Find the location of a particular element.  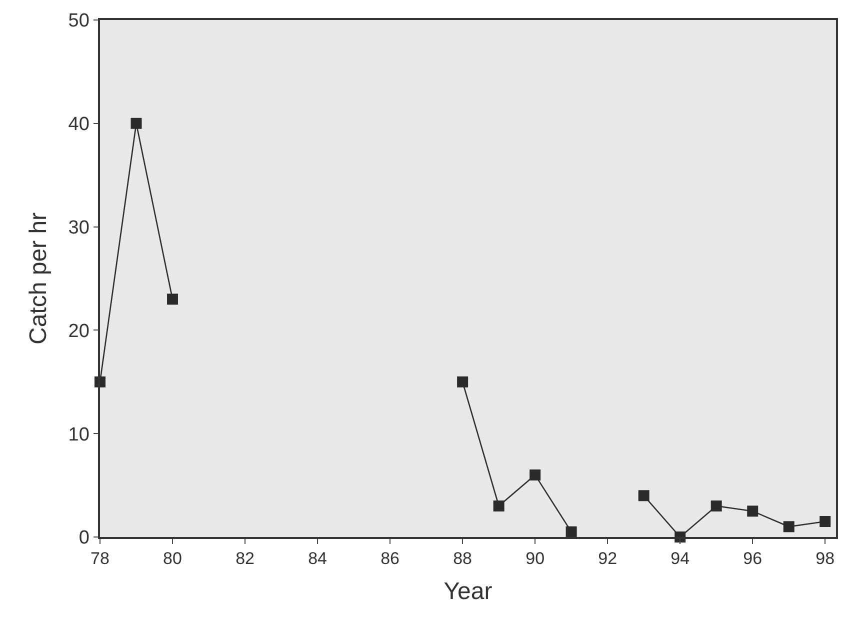

x-tick-label: 86 is located at coordinates (390, 558).